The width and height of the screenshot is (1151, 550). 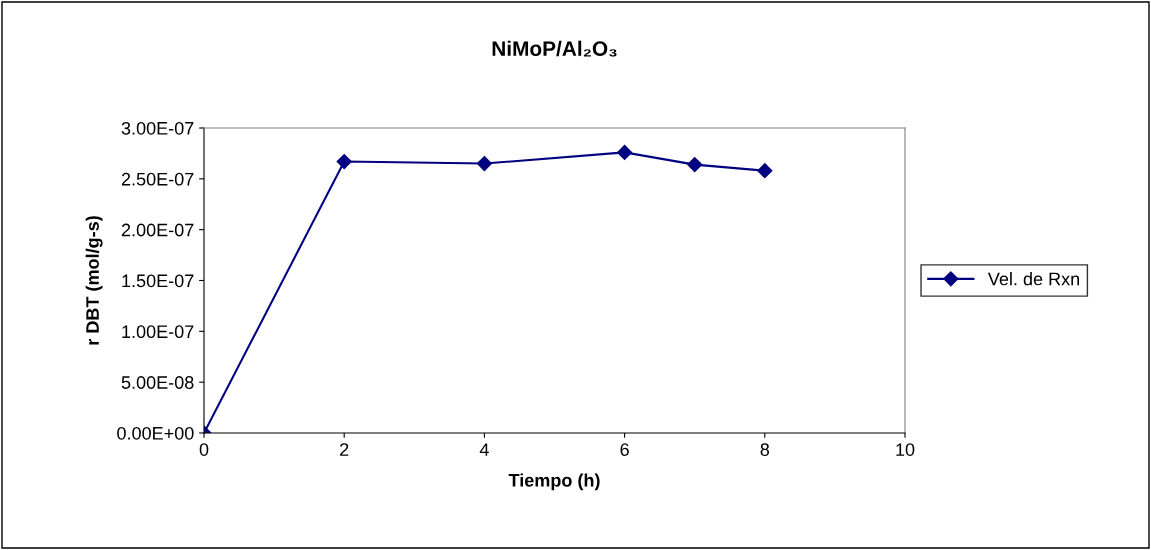 I want to click on y-tick-label: 3.00E-07, so click(x=157, y=128).